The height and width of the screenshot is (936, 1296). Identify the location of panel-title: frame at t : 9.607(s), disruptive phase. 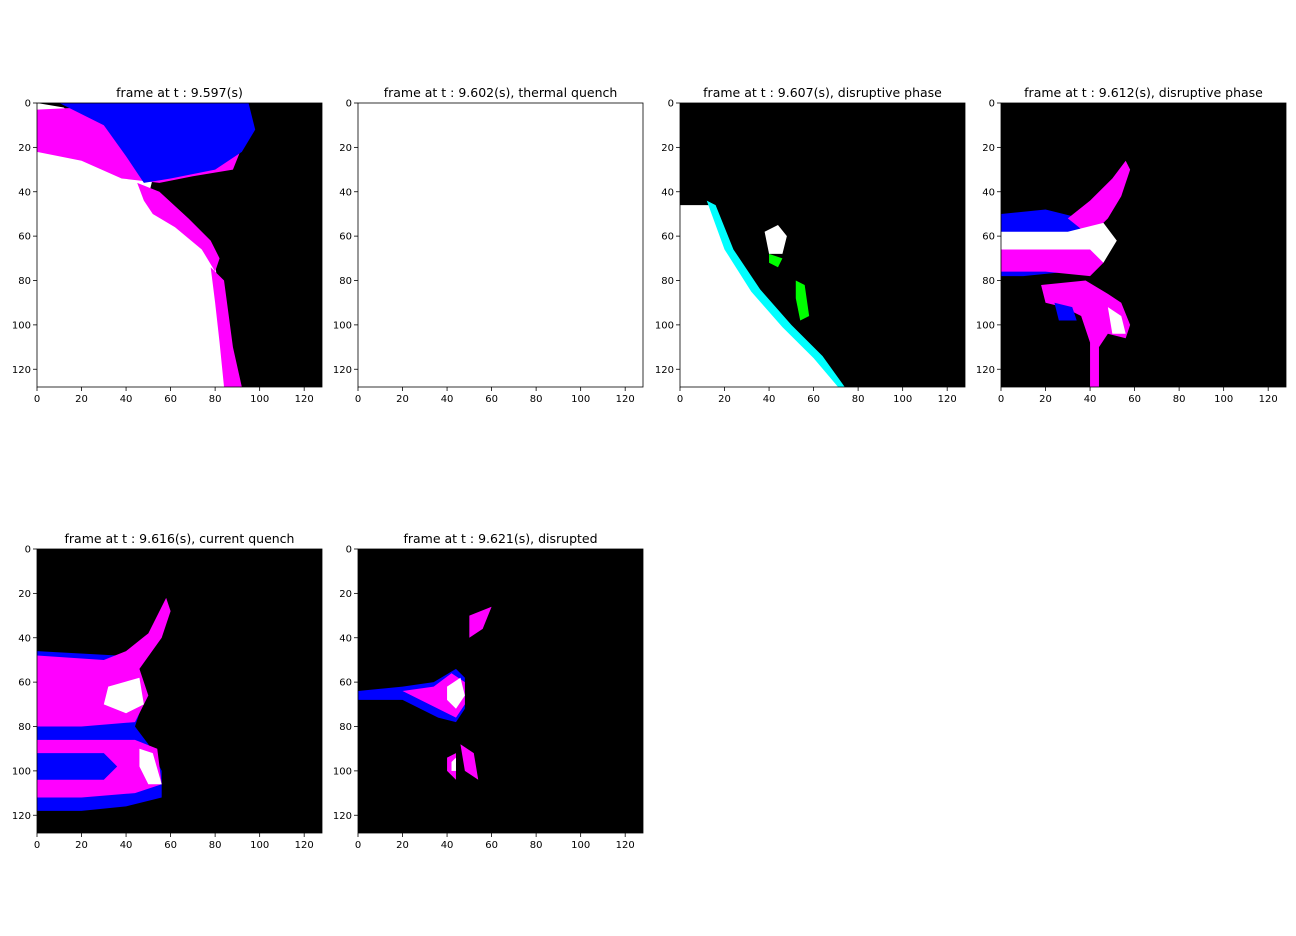
(822, 92).